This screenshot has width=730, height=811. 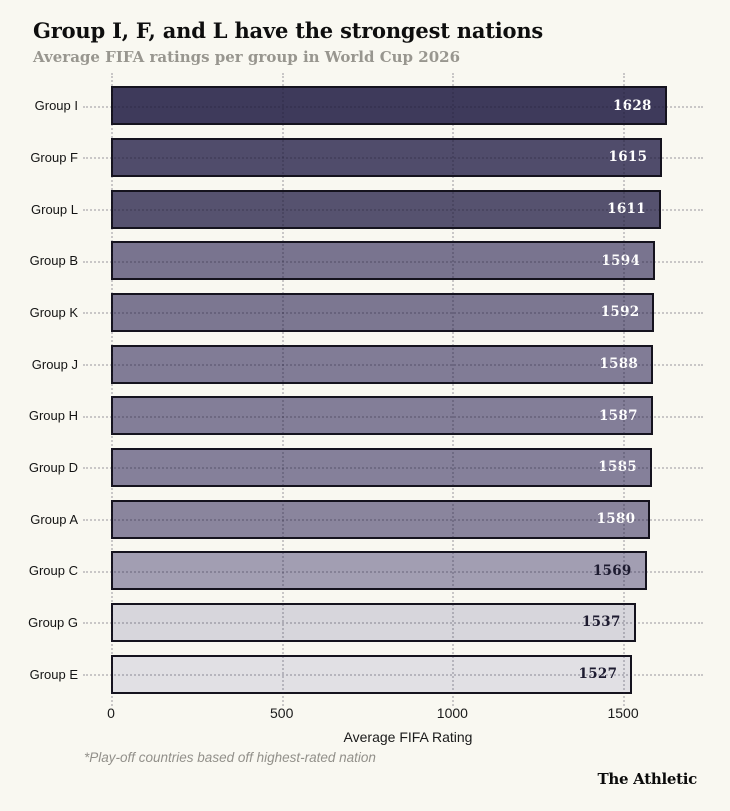 What do you see at coordinates (282, 713) in the screenshot?
I see `x-axis-tick-label: 500` at bounding box center [282, 713].